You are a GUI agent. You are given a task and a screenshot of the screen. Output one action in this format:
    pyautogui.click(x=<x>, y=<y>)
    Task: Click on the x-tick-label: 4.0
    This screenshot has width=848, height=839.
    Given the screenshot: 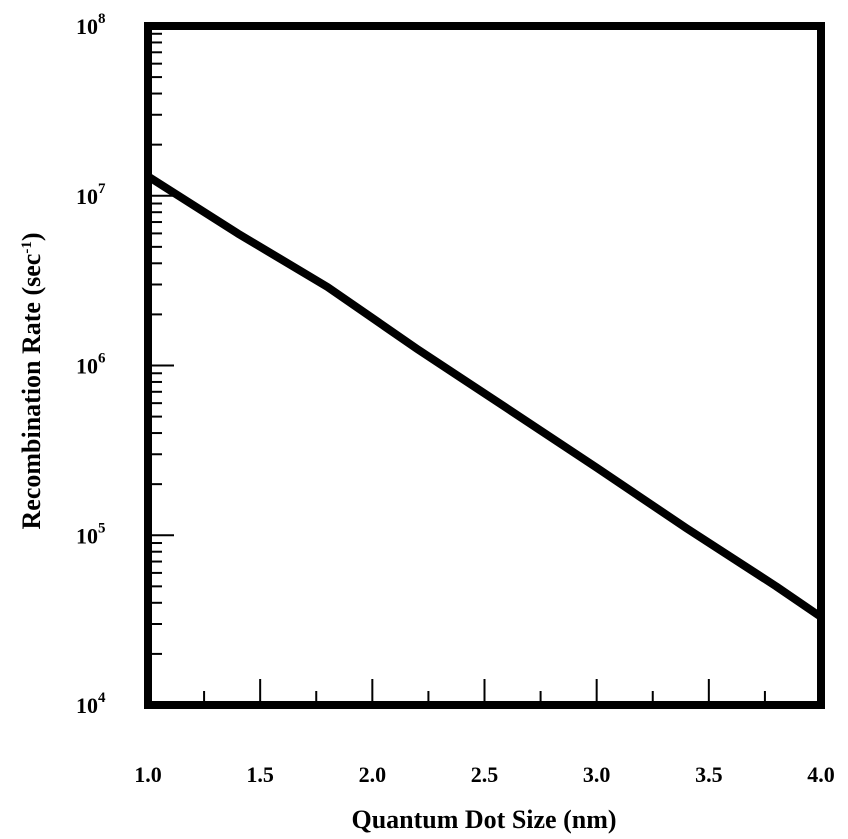 What is the action you would take?
    pyautogui.click(x=821, y=774)
    